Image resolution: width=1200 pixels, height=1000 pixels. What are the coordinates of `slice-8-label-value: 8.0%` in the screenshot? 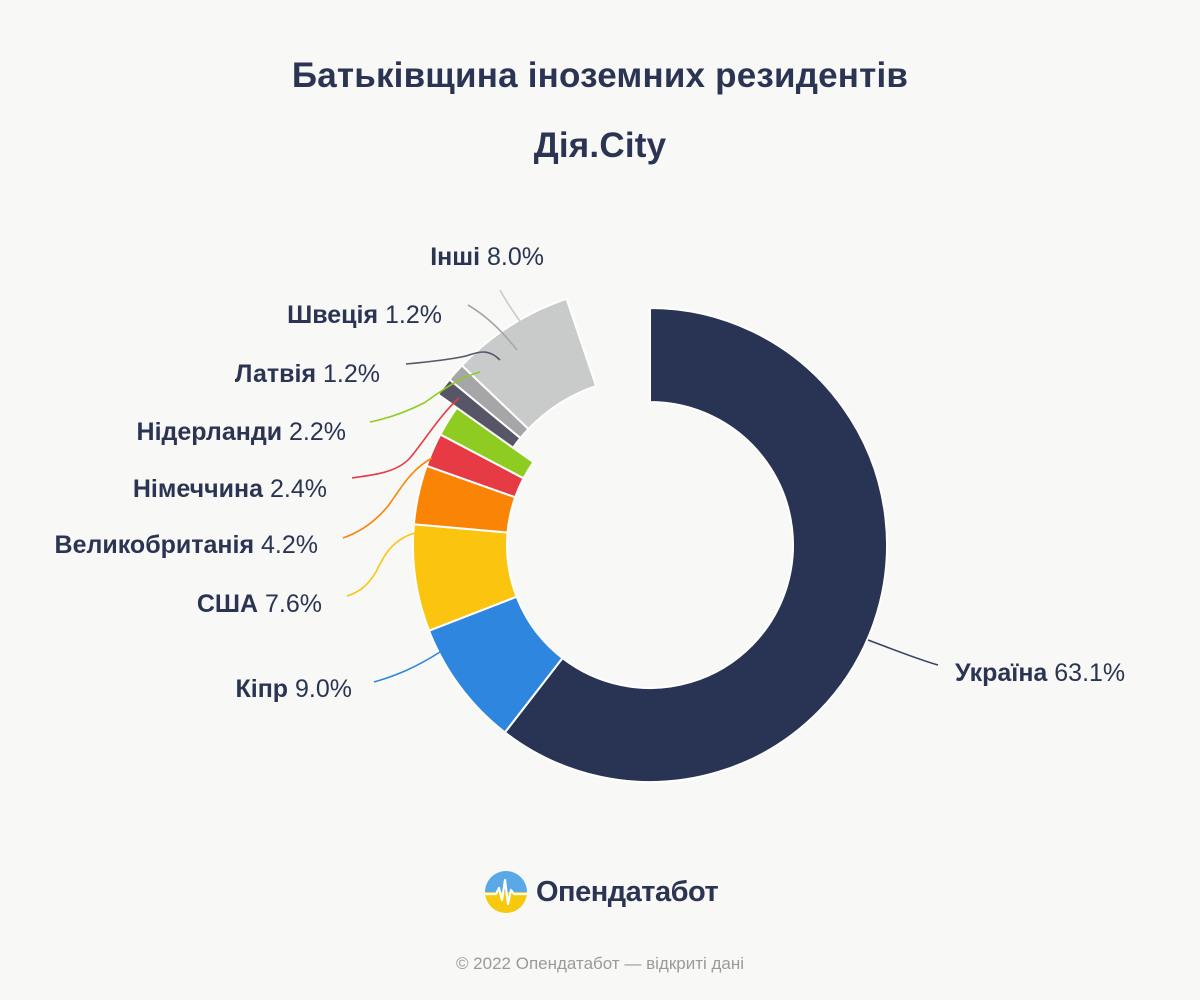 It's located at (512, 257).